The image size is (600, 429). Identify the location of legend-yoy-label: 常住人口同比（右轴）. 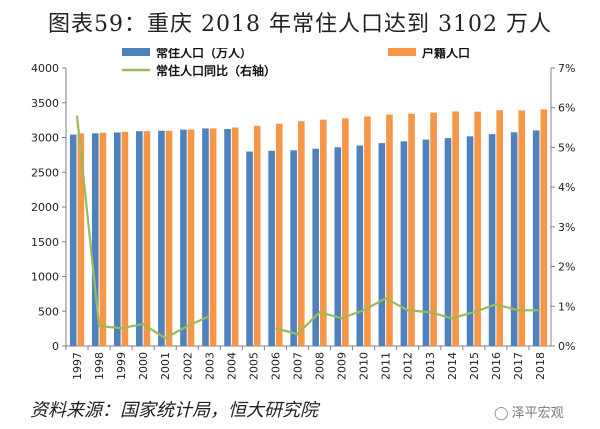
(216, 70).